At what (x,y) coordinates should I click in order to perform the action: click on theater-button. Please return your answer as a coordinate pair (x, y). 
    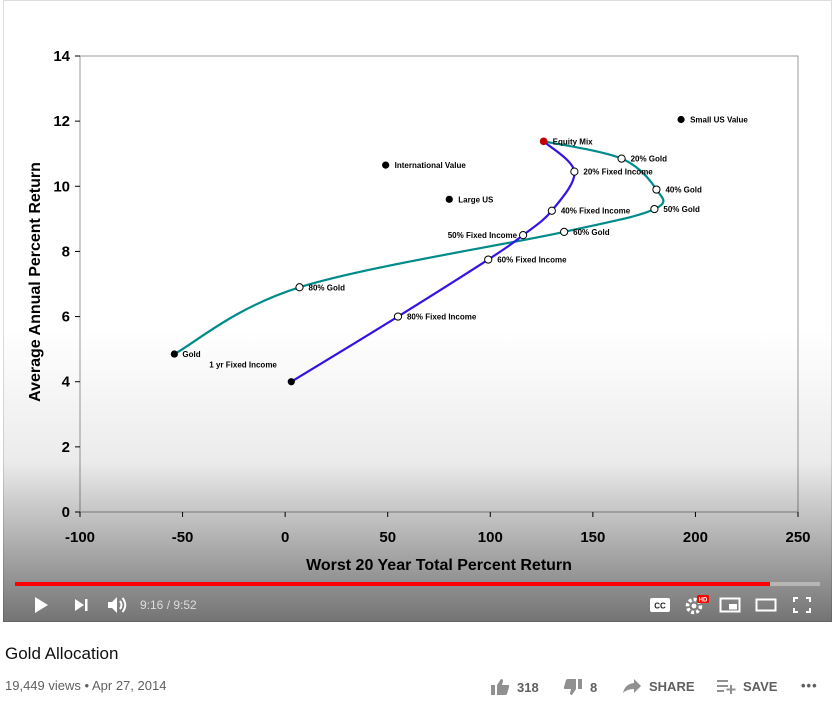
    Looking at the image, I should click on (766, 605).